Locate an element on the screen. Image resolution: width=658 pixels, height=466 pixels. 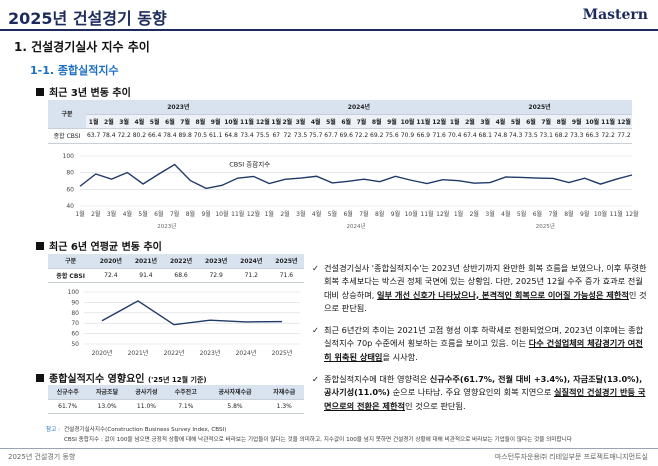
factors-header-cell: 자재수급 is located at coordinates (284, 392).